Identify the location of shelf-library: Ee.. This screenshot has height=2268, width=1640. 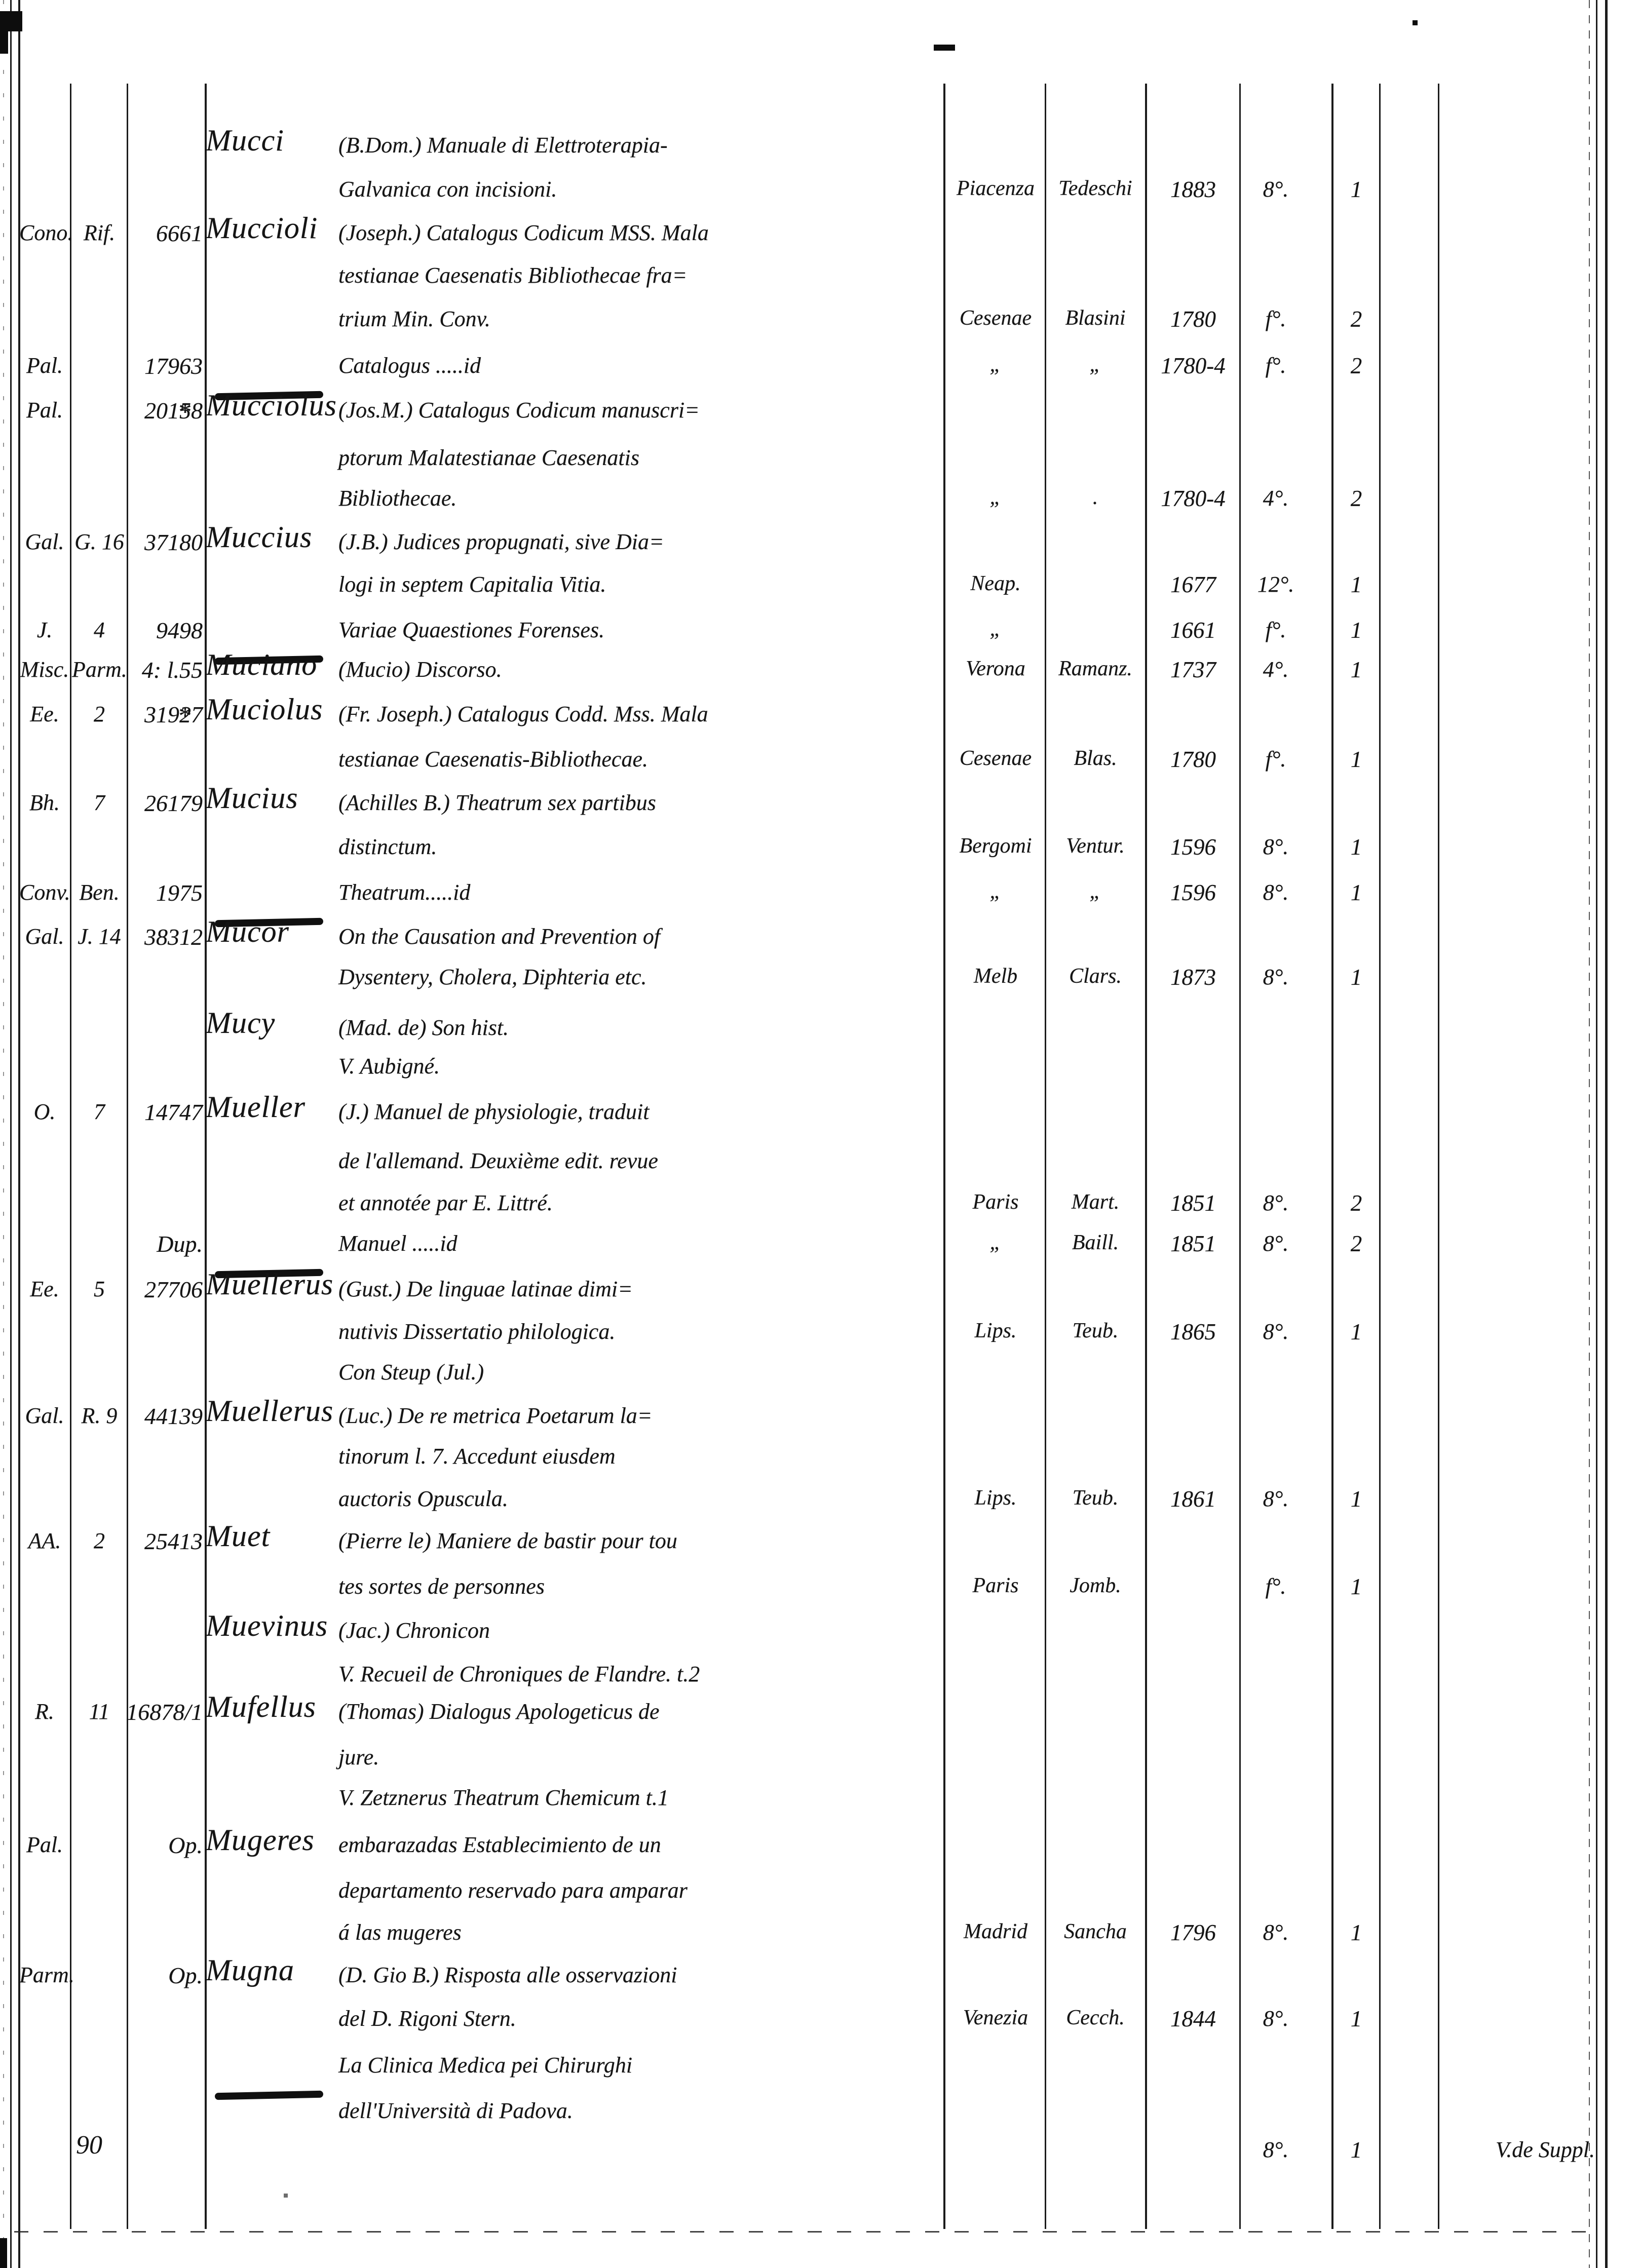
(44, 714).